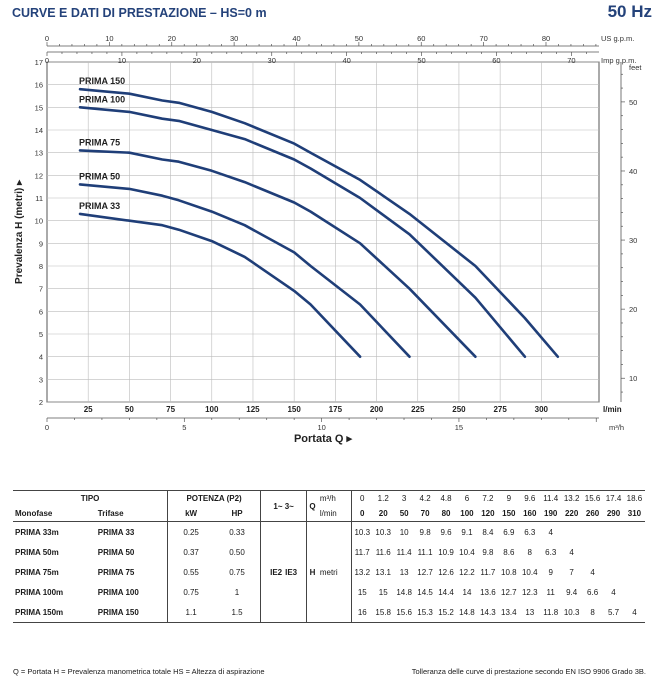  Describe the element at coordinates (572, 592) in the screenshot. I see `head-value: 9.4` at that location.